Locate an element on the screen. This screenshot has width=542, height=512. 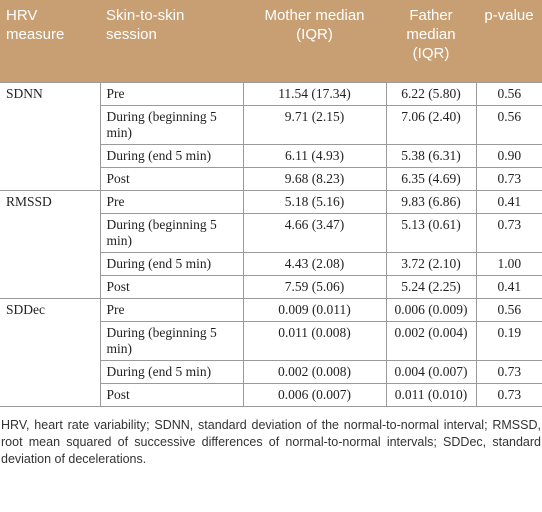
header-cell: p-value is located at coordinates (509, 41).